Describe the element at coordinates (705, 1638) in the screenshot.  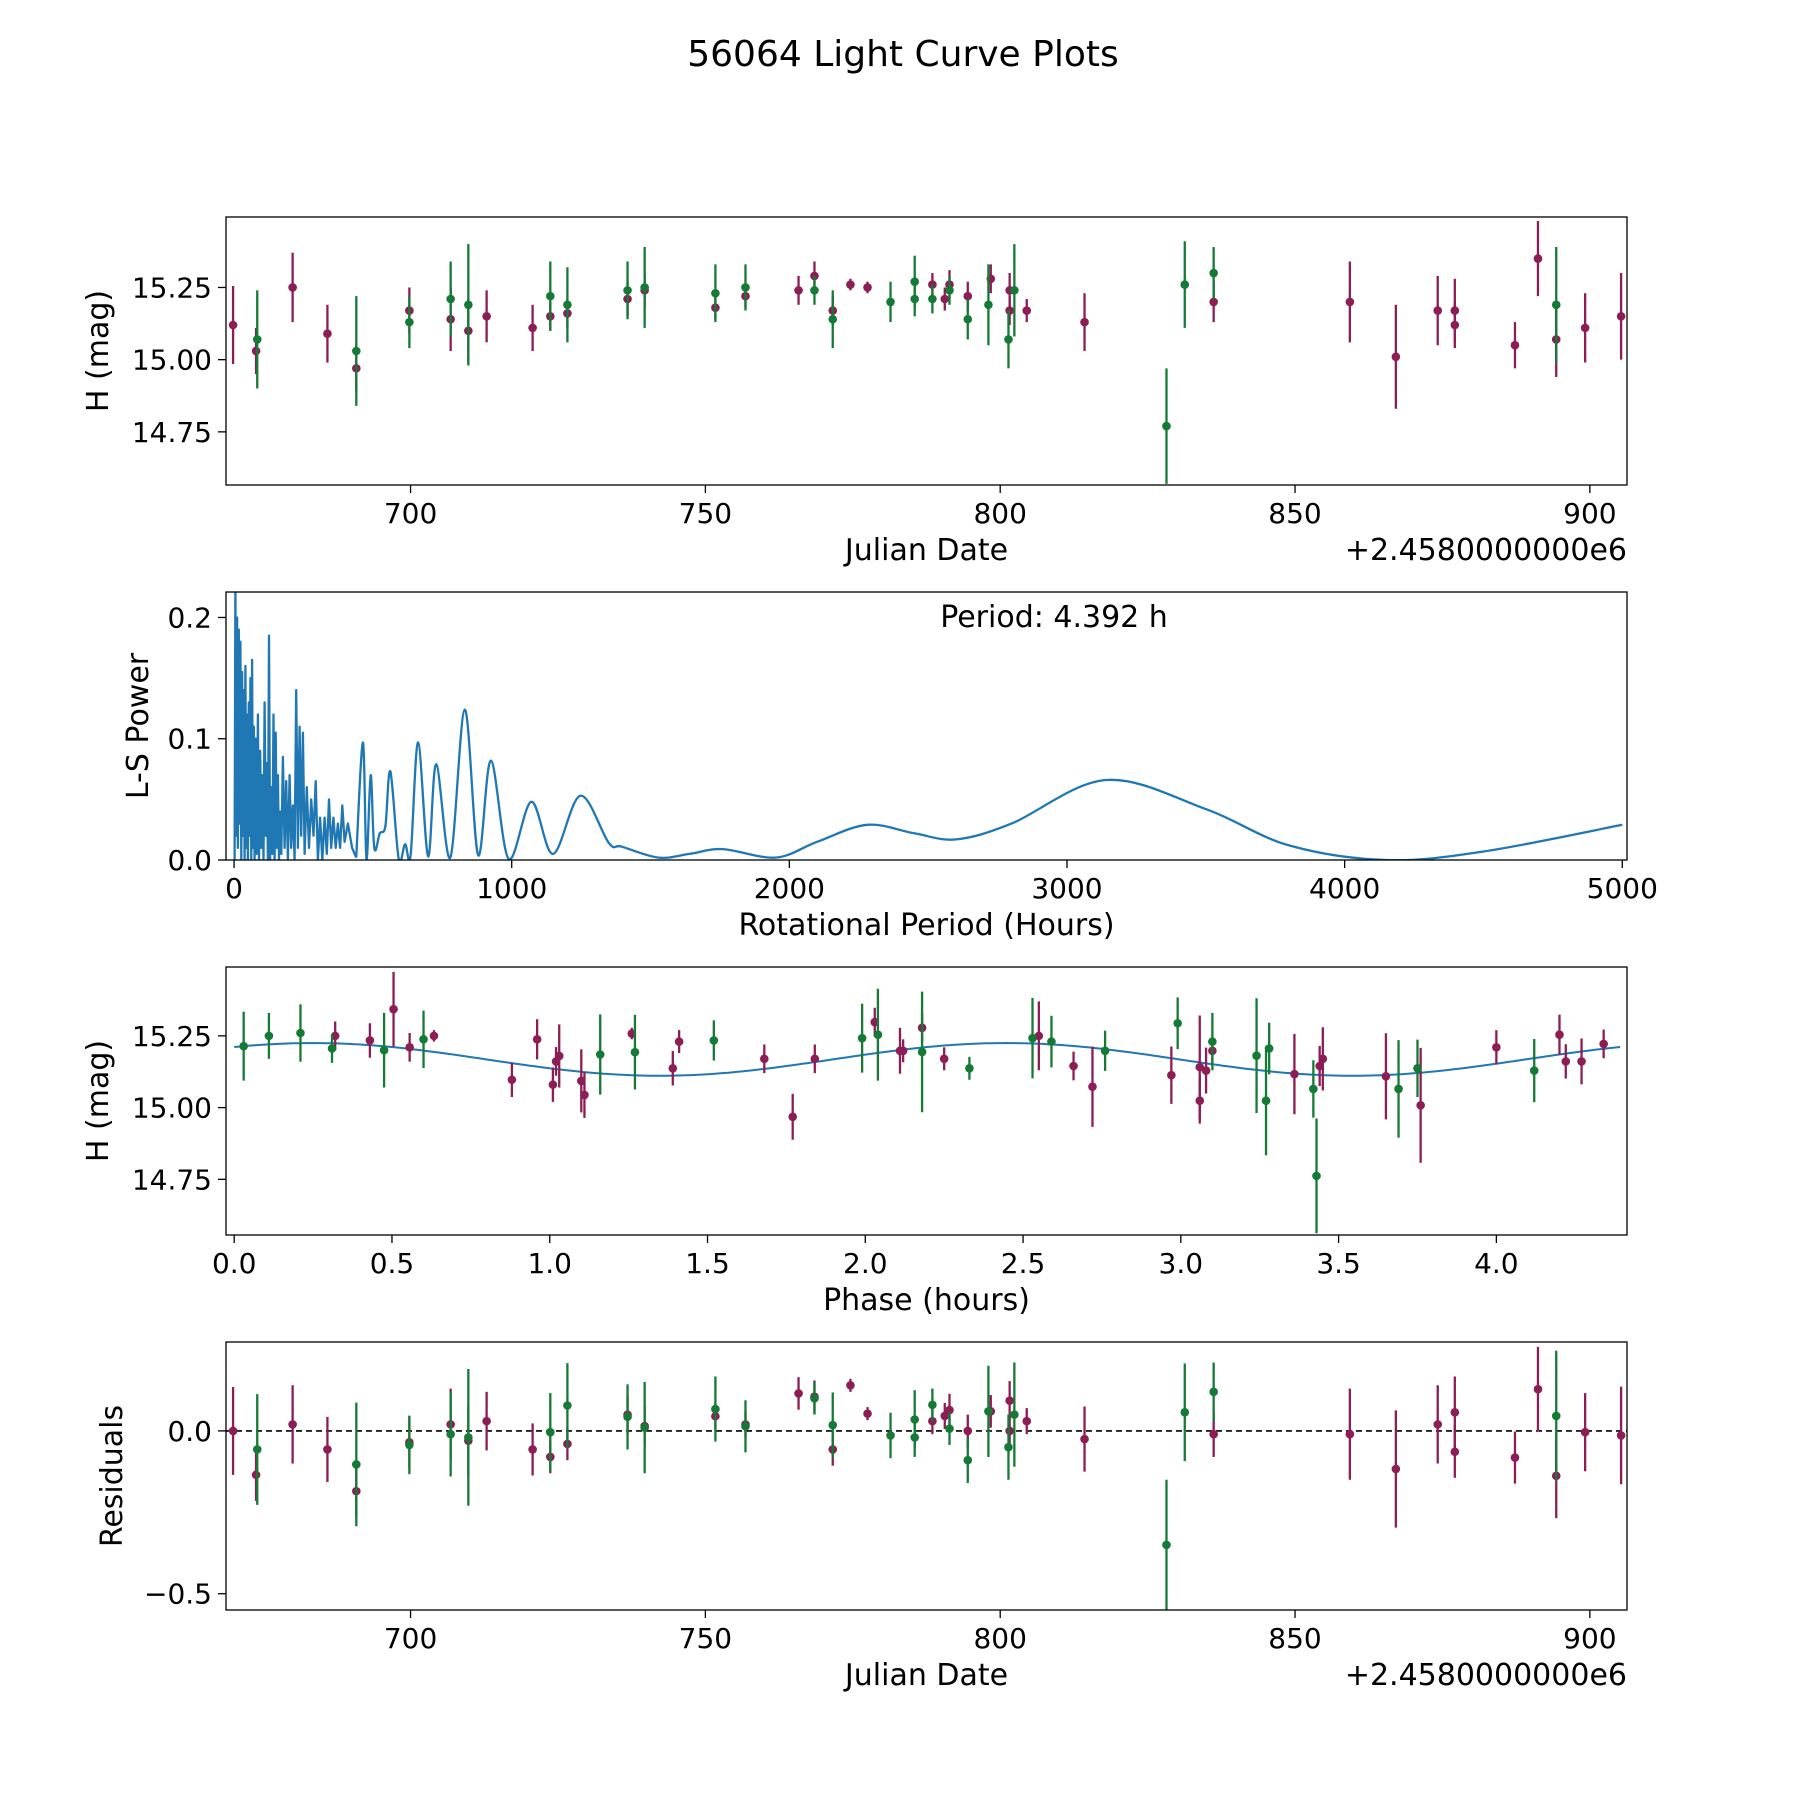
I see `x-tick-label: 750` at that location.